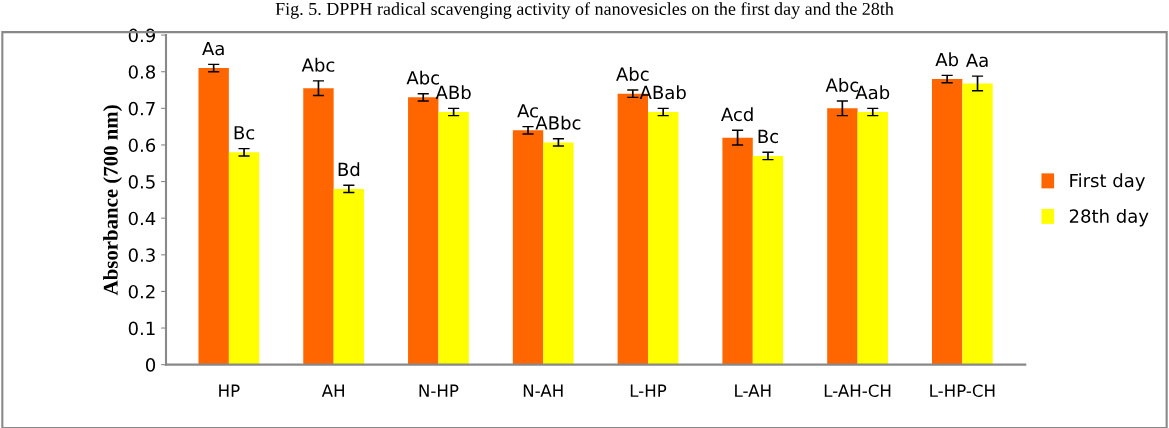 Image resolution: width=1169 pixels, height=428 pixels. What do you see at coordinates (648, 390) in the screenshot?
I see `x-tick-label: L-HP` at bounding box center [648, 390].